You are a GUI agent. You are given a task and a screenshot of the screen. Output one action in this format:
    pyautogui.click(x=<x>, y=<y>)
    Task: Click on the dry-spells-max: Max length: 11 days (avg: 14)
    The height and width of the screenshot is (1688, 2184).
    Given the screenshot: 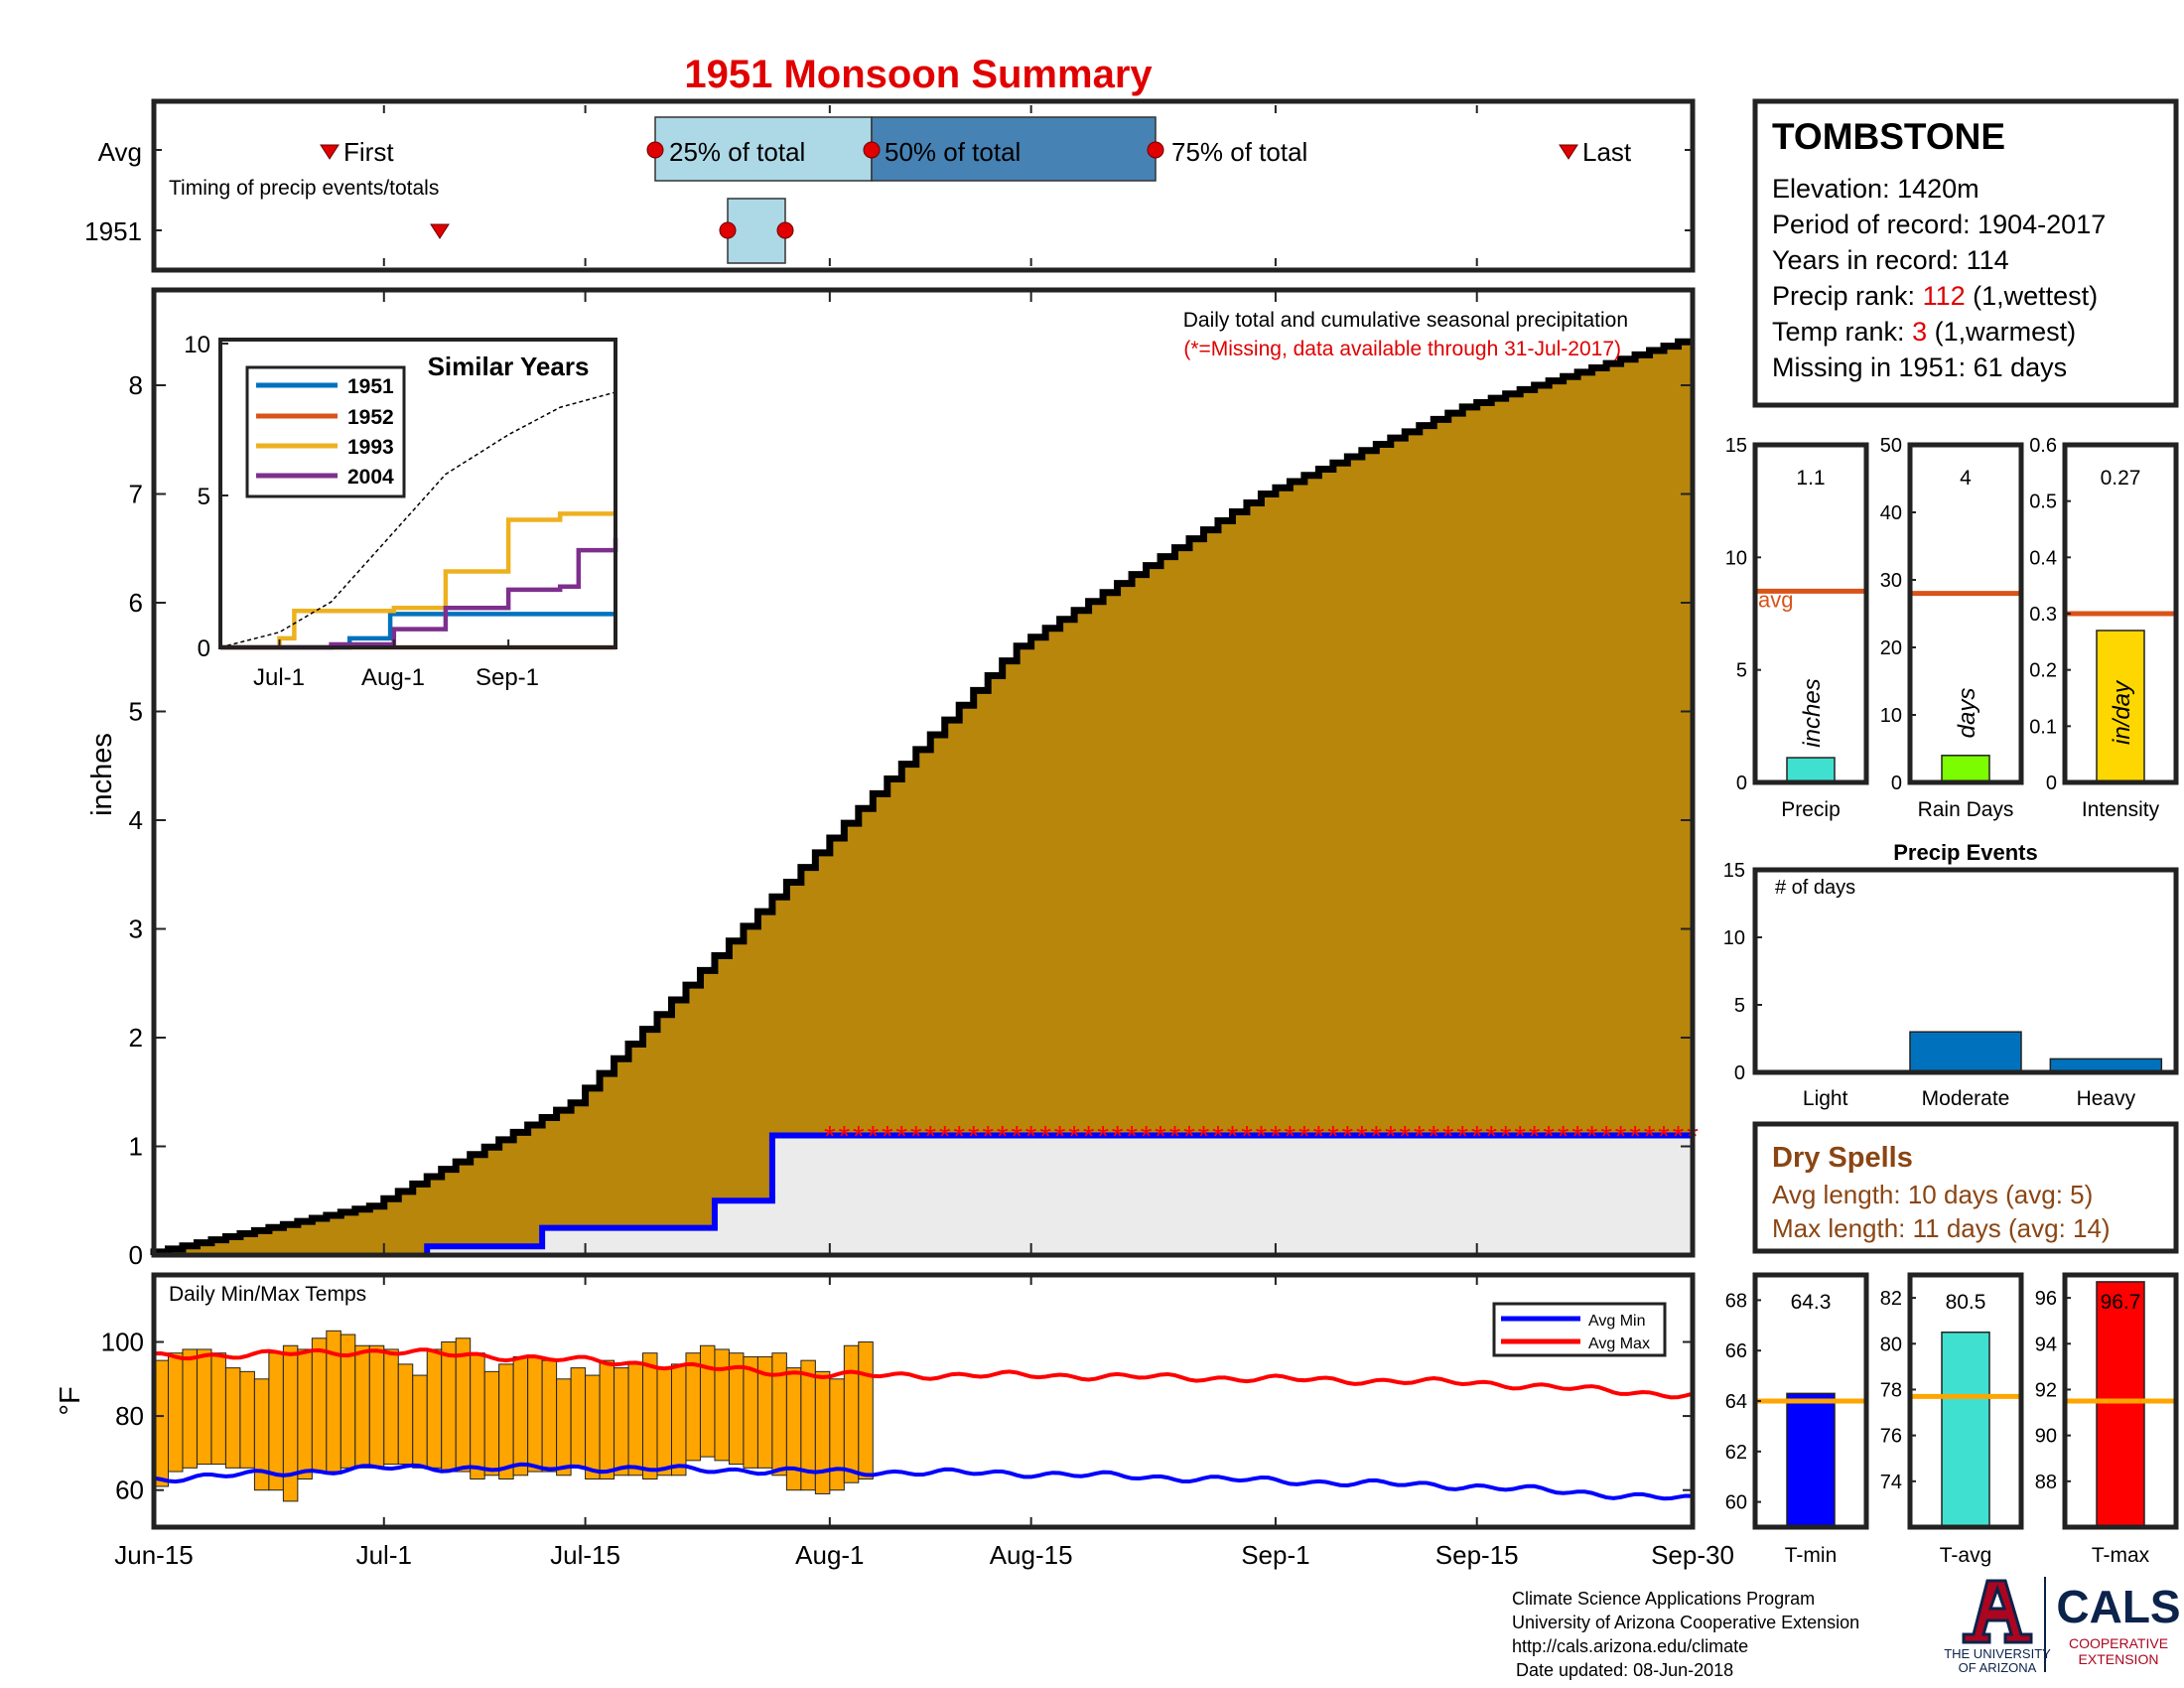 What is the action you would take?
    pyautogui.click(x=1941, y=1228)
    